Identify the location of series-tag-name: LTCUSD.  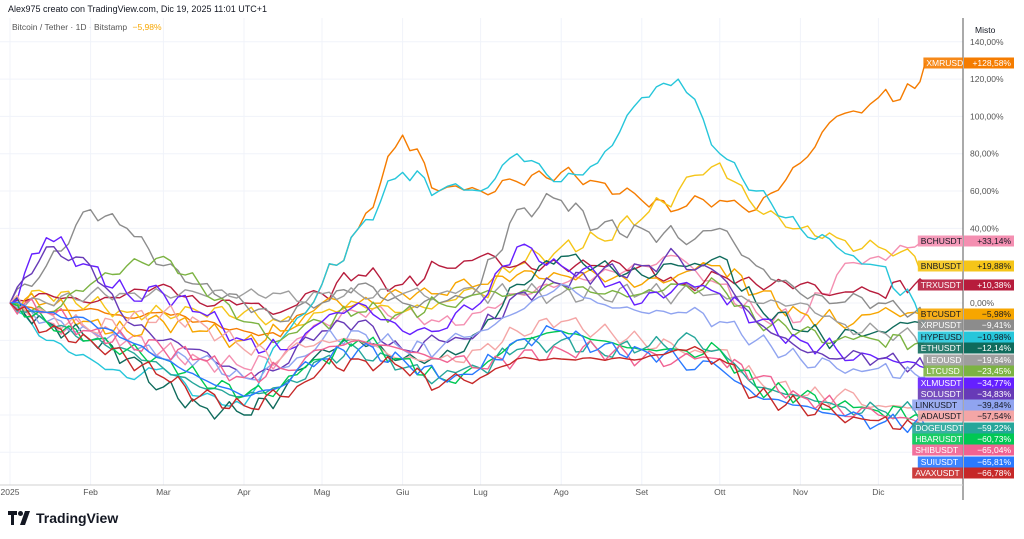
(942, 371).